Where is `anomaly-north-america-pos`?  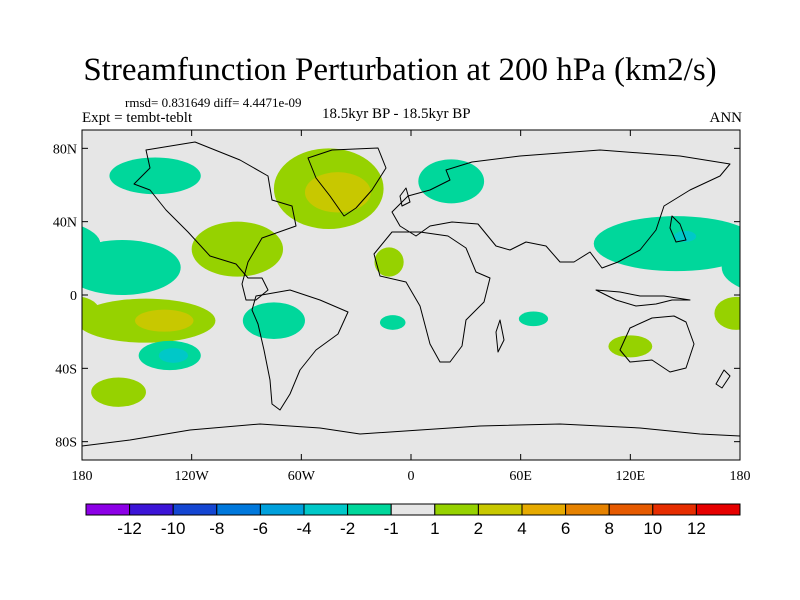 anomaly-north-america-pos is located at coordinates (237, 249).